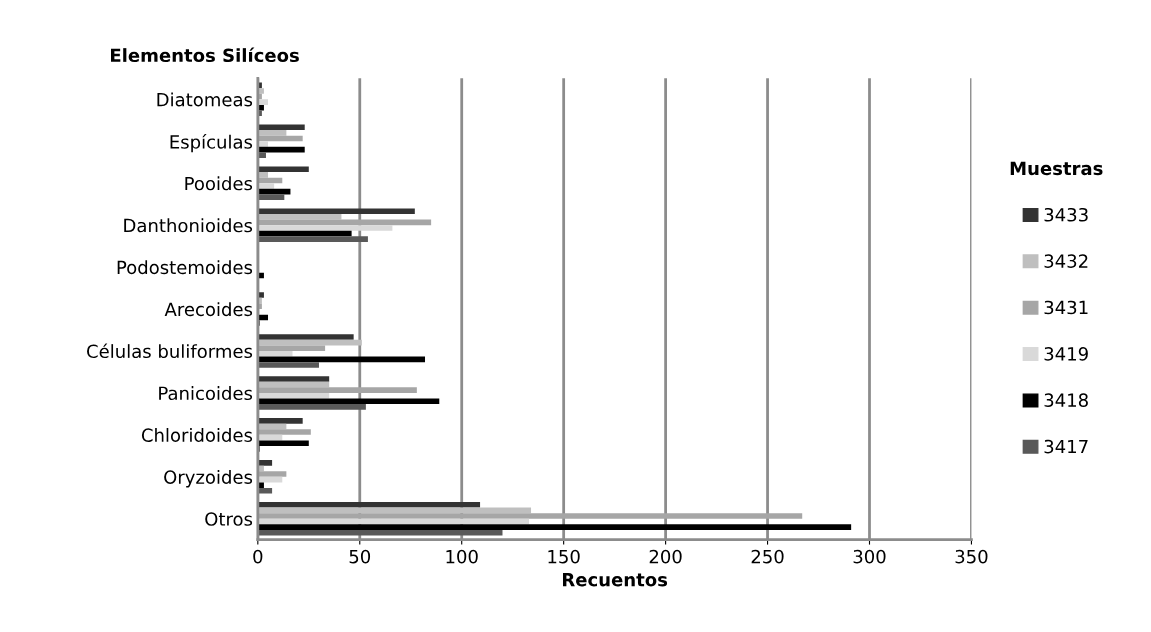  What do you see at coordinates (208, 478) in the screenshot?
I see `y-tick-label: Oryzoides` at bounding box center [208, 478].